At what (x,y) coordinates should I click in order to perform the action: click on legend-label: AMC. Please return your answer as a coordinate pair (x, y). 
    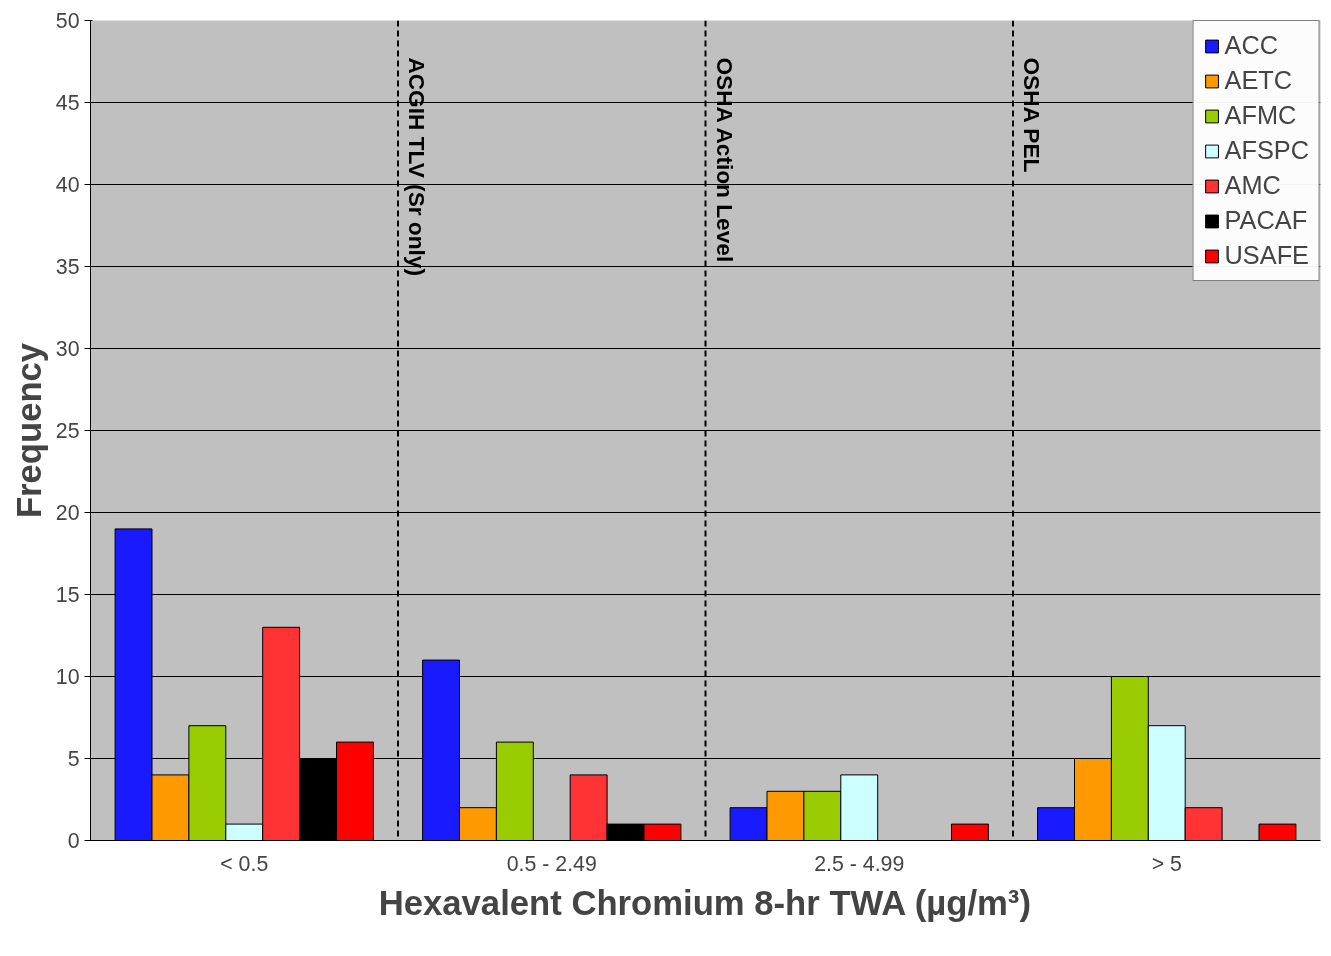
    Looking at the image, I should click on (1252, 185).